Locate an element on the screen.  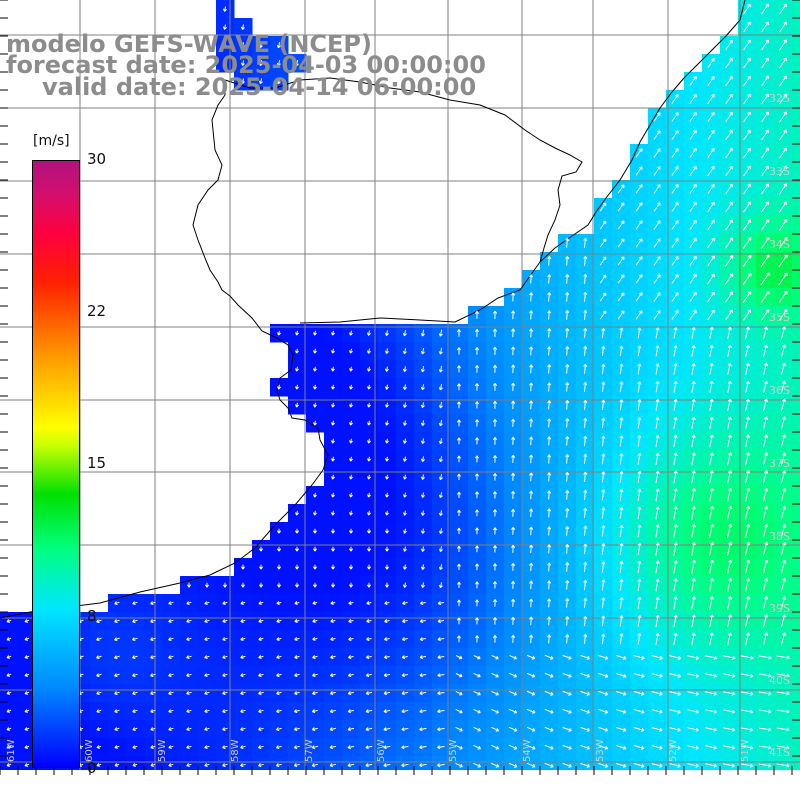
forecast-date: forecast date: 2025-04-03 00:00:00 is located at coordinates (246, 65).